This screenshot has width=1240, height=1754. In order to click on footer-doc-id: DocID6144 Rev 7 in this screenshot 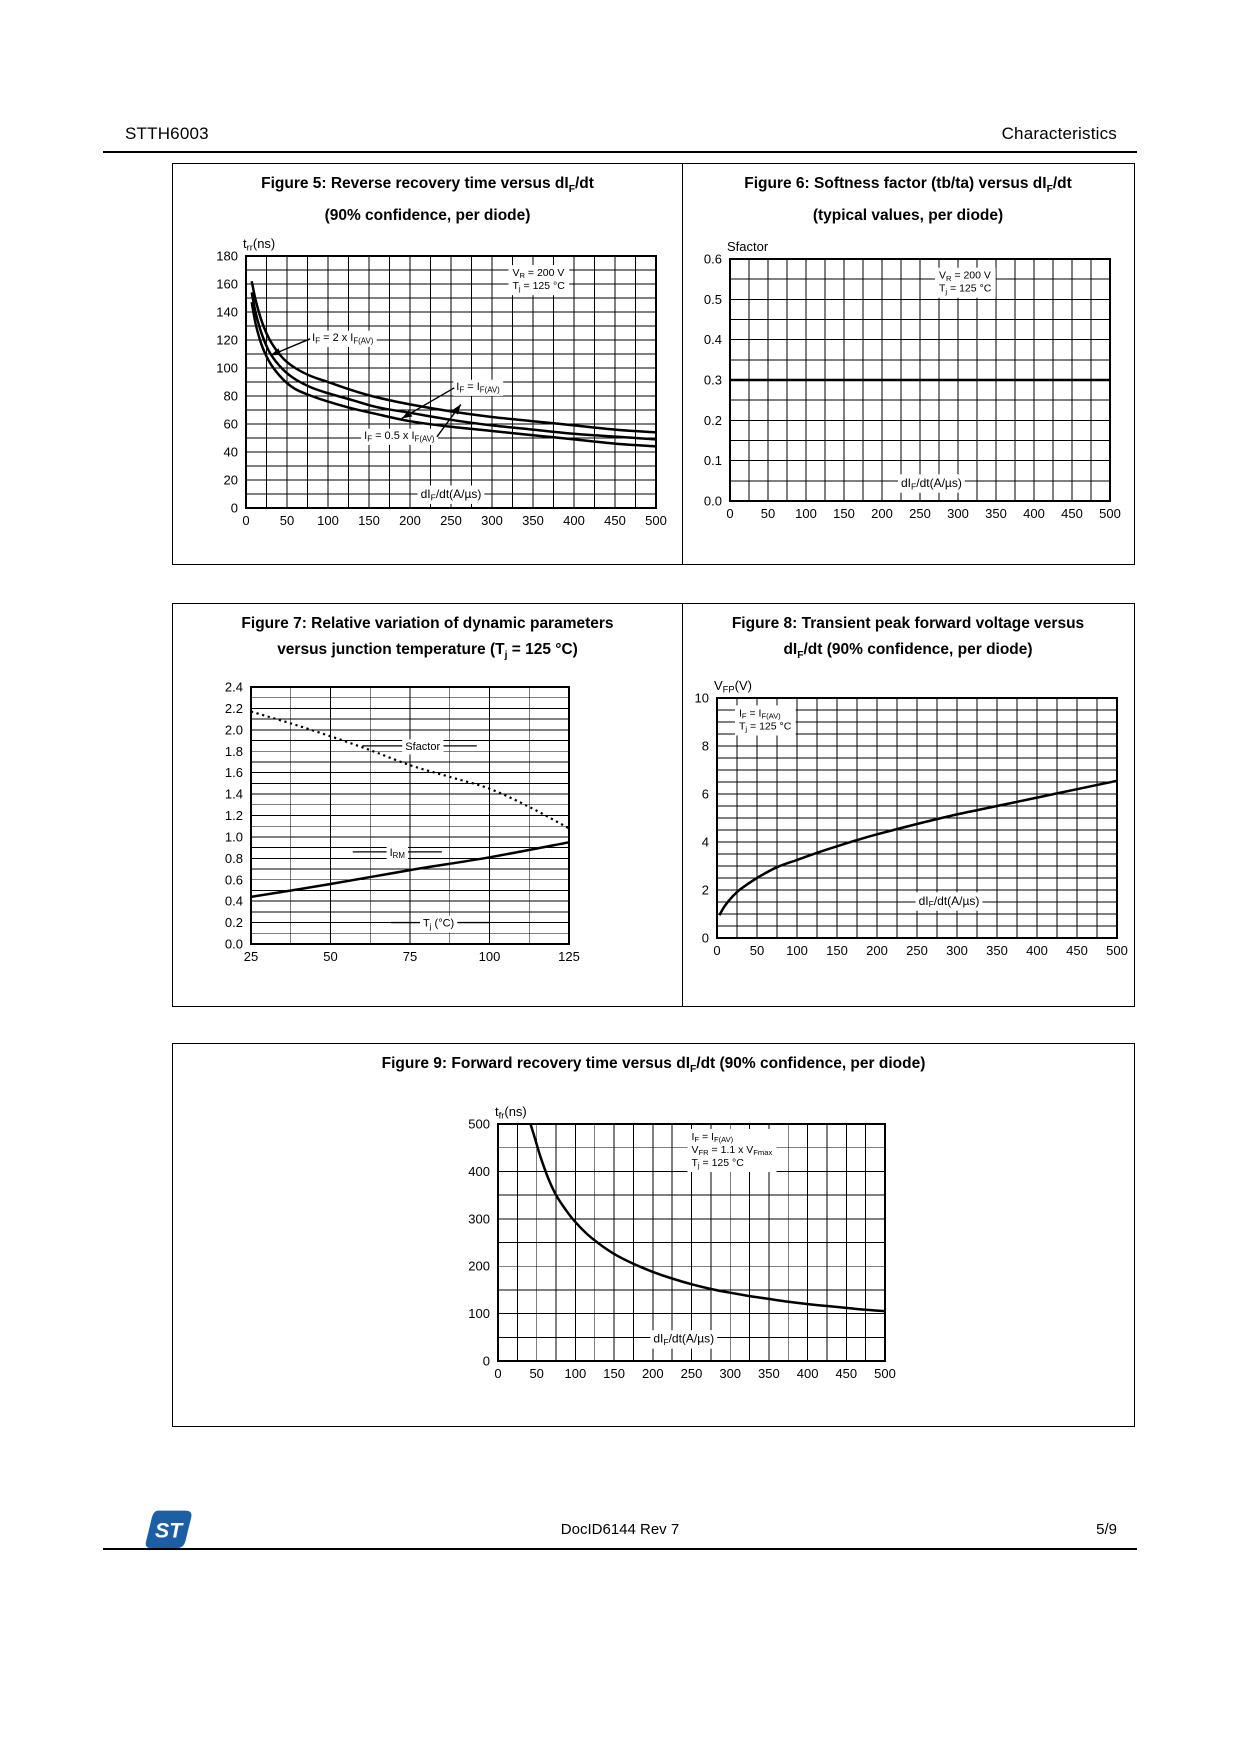, I will do `click(620, 1529)`.